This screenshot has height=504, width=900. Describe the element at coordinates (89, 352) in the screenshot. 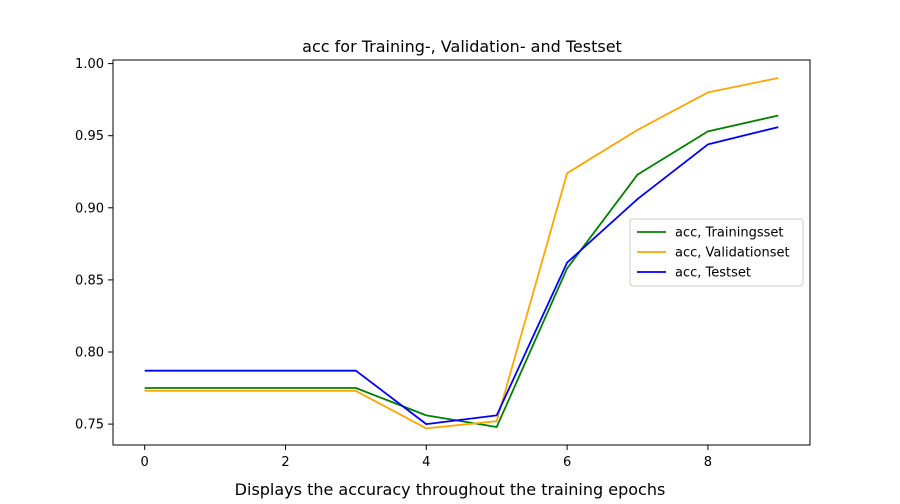

I see `y-tick-label: 0.80` at that location.